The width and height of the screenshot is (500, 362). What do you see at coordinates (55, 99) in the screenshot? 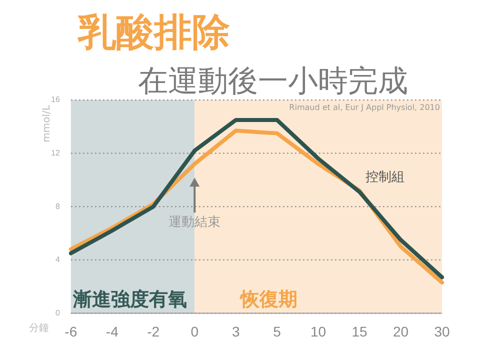
I see `y-tick-label: 16` at bounding box center [55, 99].